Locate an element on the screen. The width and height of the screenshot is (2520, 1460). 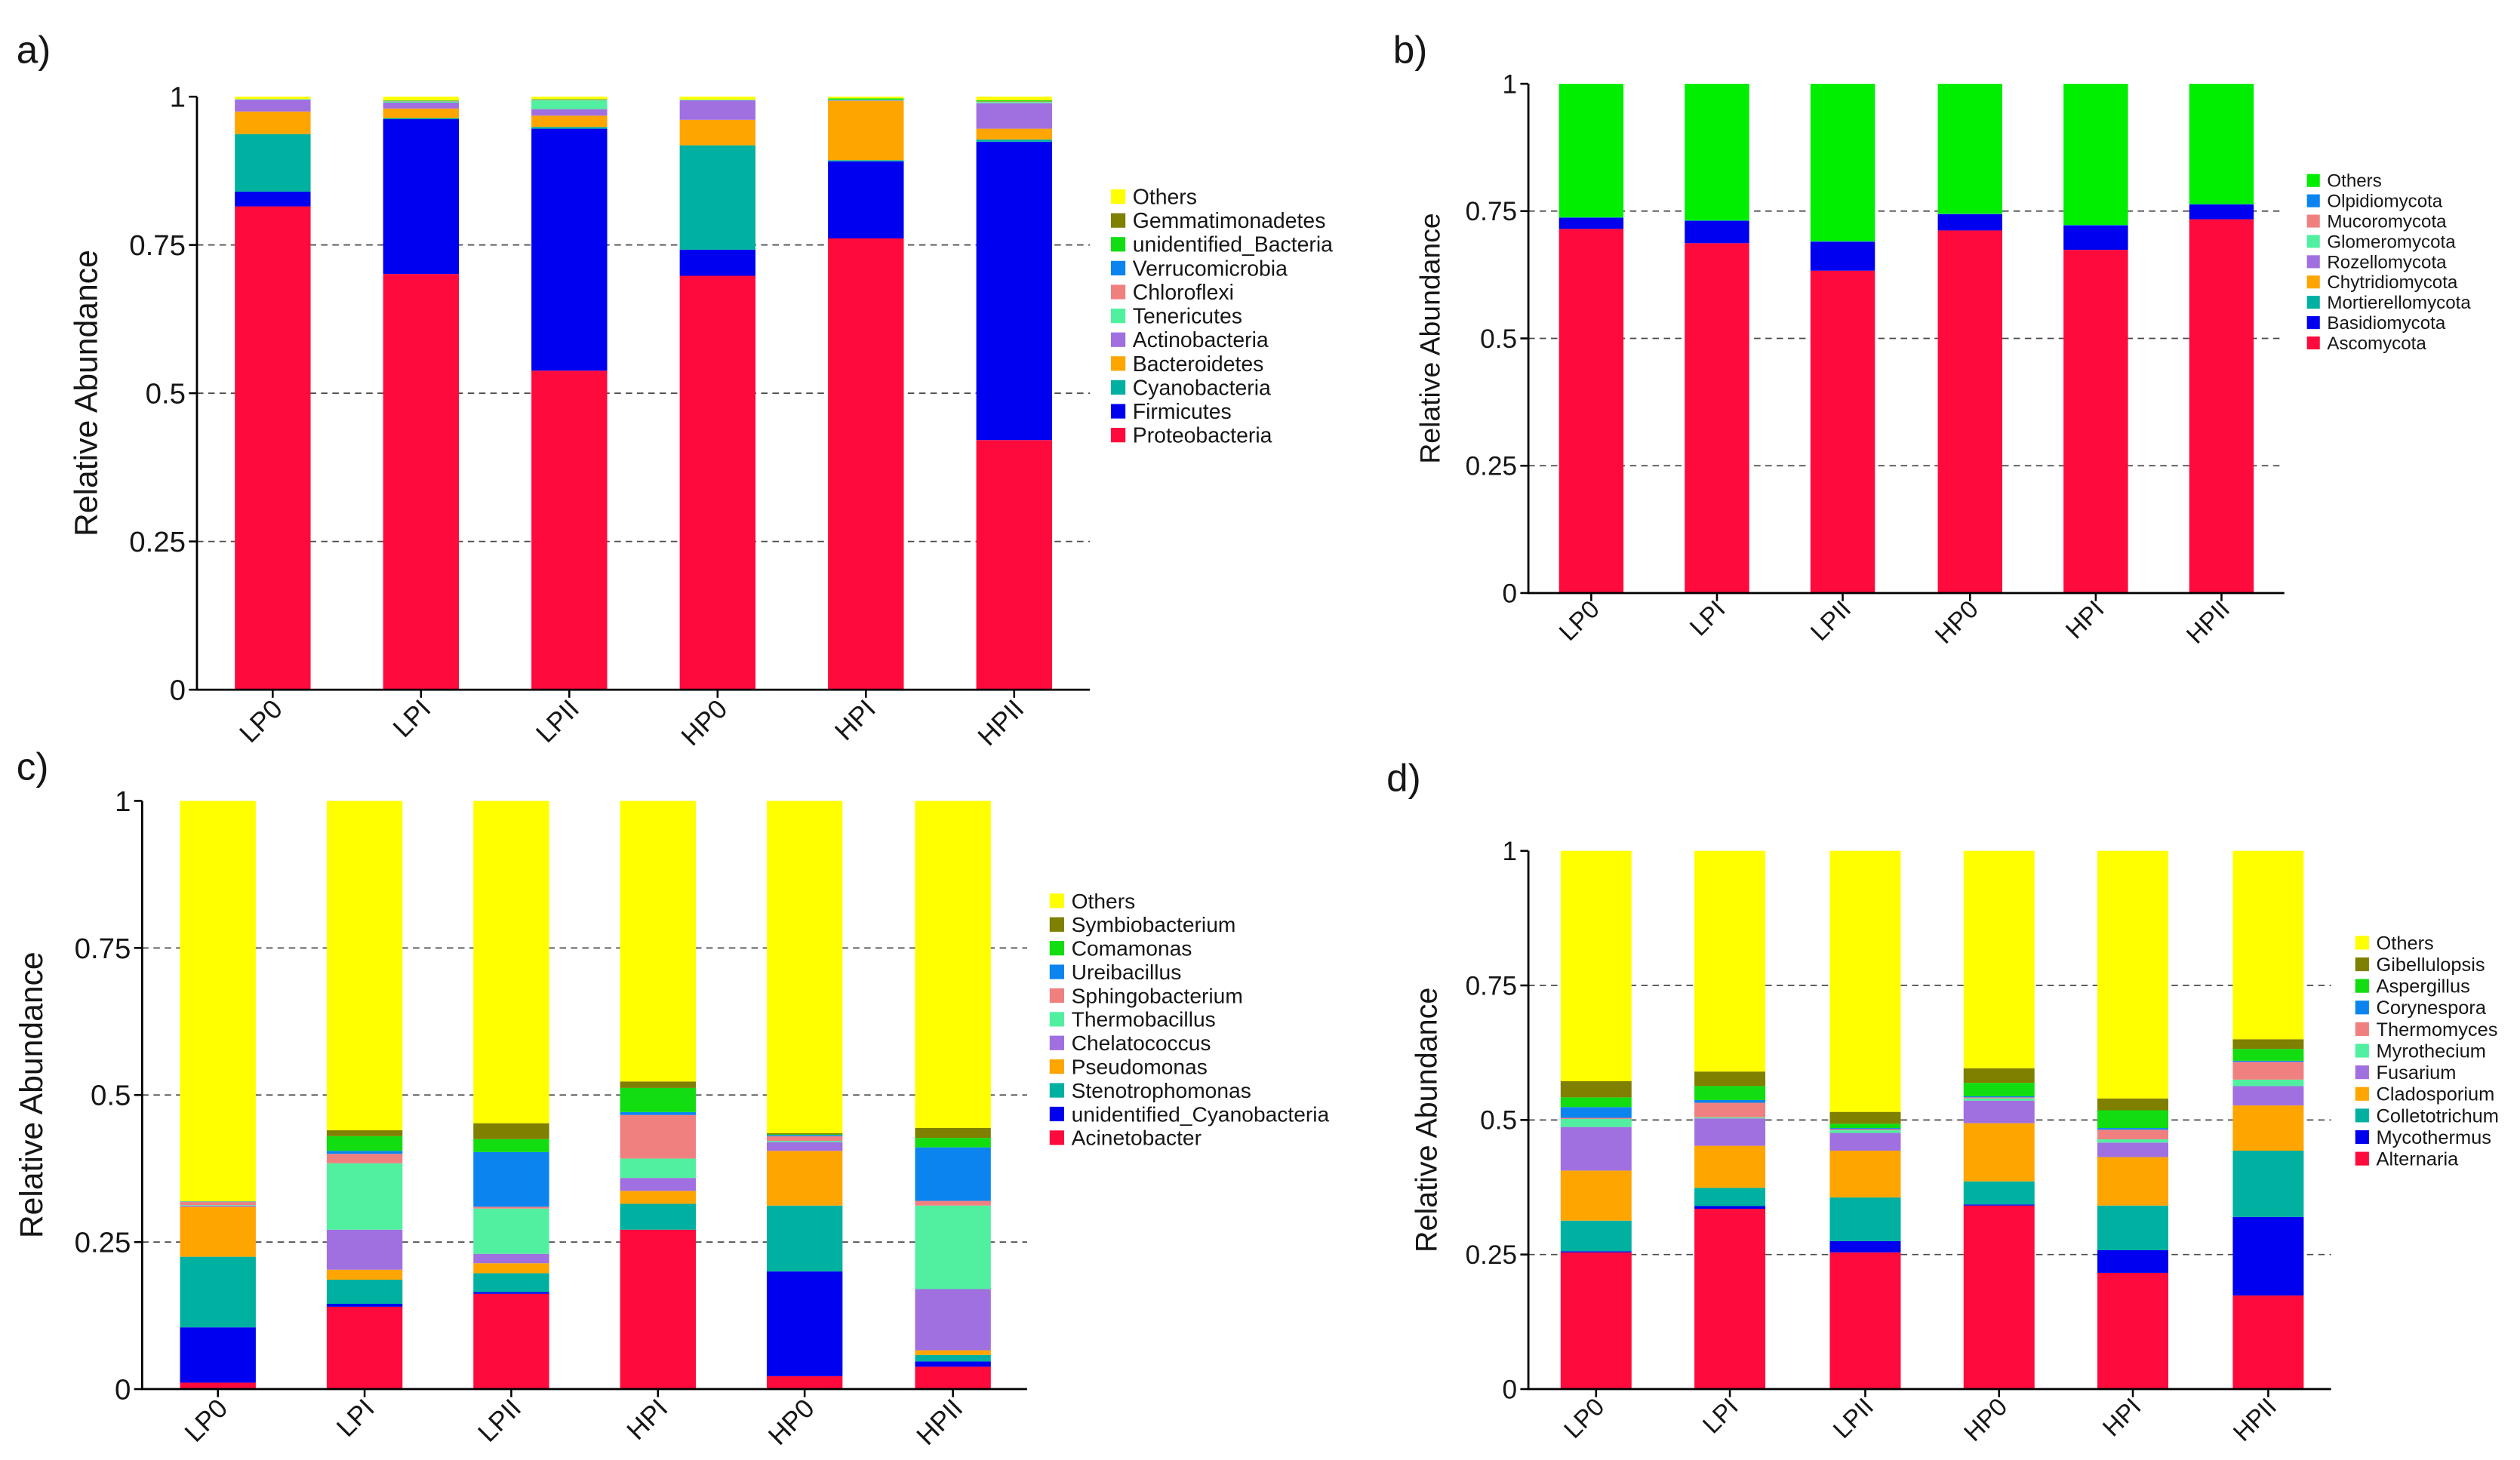
bar-segment-lpi-stenotrophomonas is located at coordinates (364, 1292).